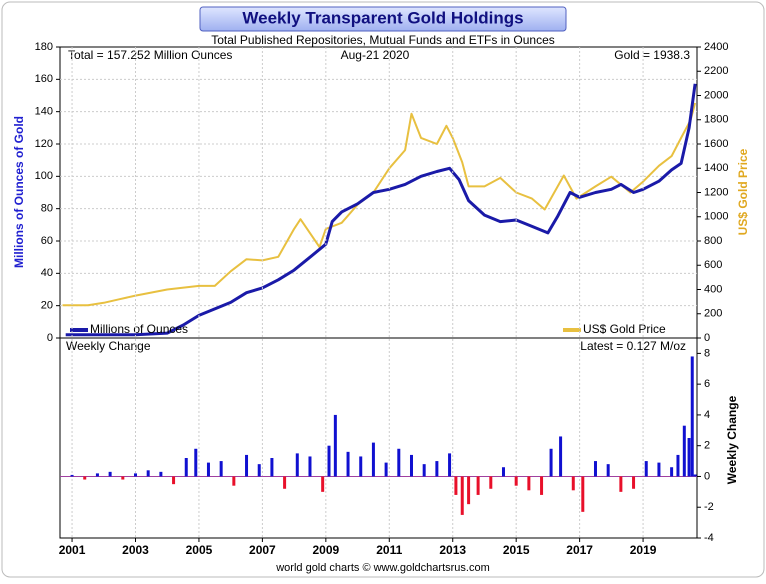 The width and height of the screenshot is (766, 584). What do you see at coordinates (72, 550) in the screenshot?
I see `x-tick-label: 2001` at bounding box center [72, 550].